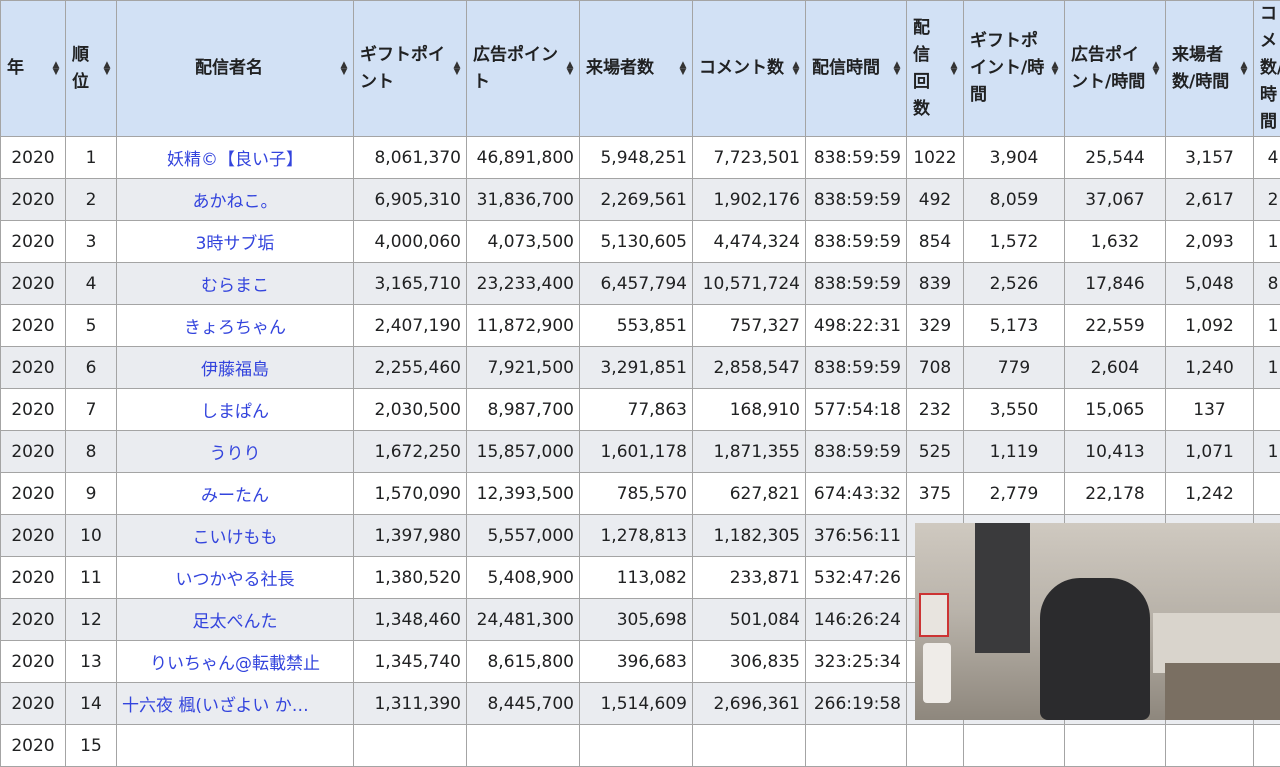 Image resolution: width=1280 pixels, height=767 pixels. I want to click on cell-streamer-name: 妖精©【良い子】, so click(235, 158).